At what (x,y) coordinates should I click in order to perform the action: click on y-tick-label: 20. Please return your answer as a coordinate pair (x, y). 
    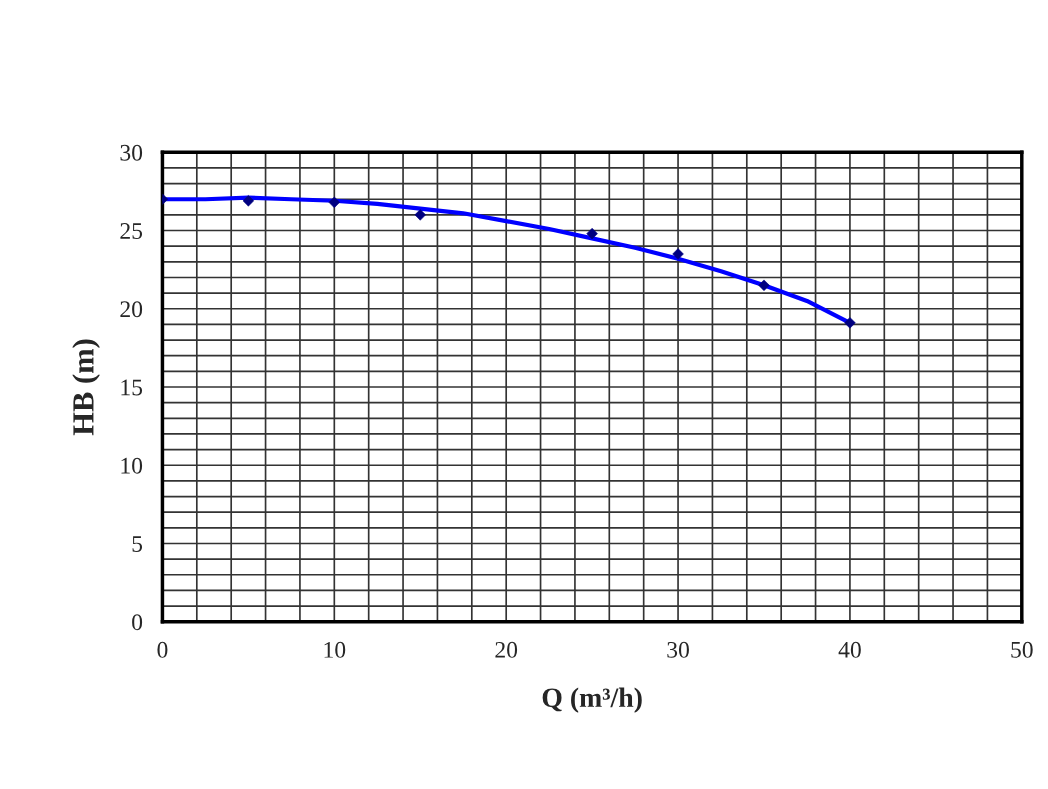
    Looking at the image, I should click on (131, 309).